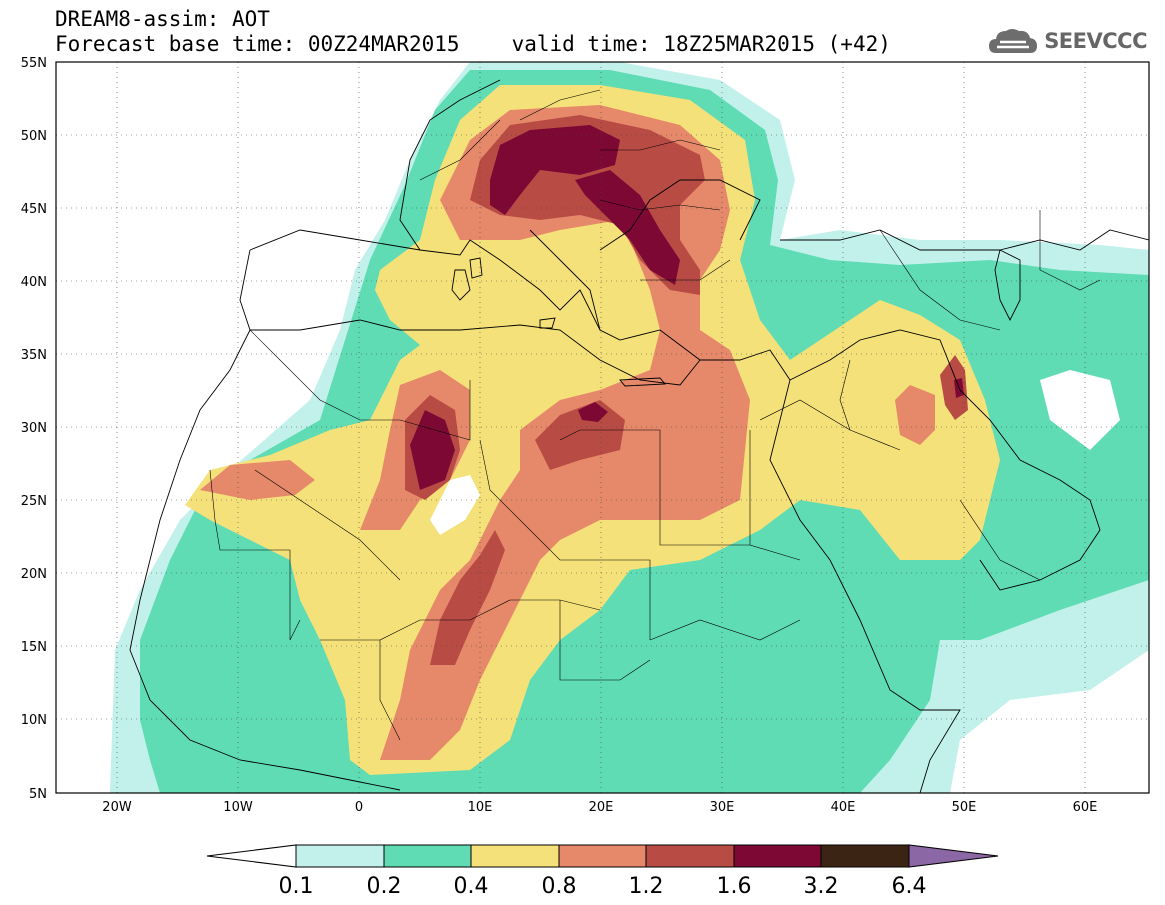  Describe the element at coordinates (384, 886) in the screenshot. I see `colorbar-label: 0.2` at that location.